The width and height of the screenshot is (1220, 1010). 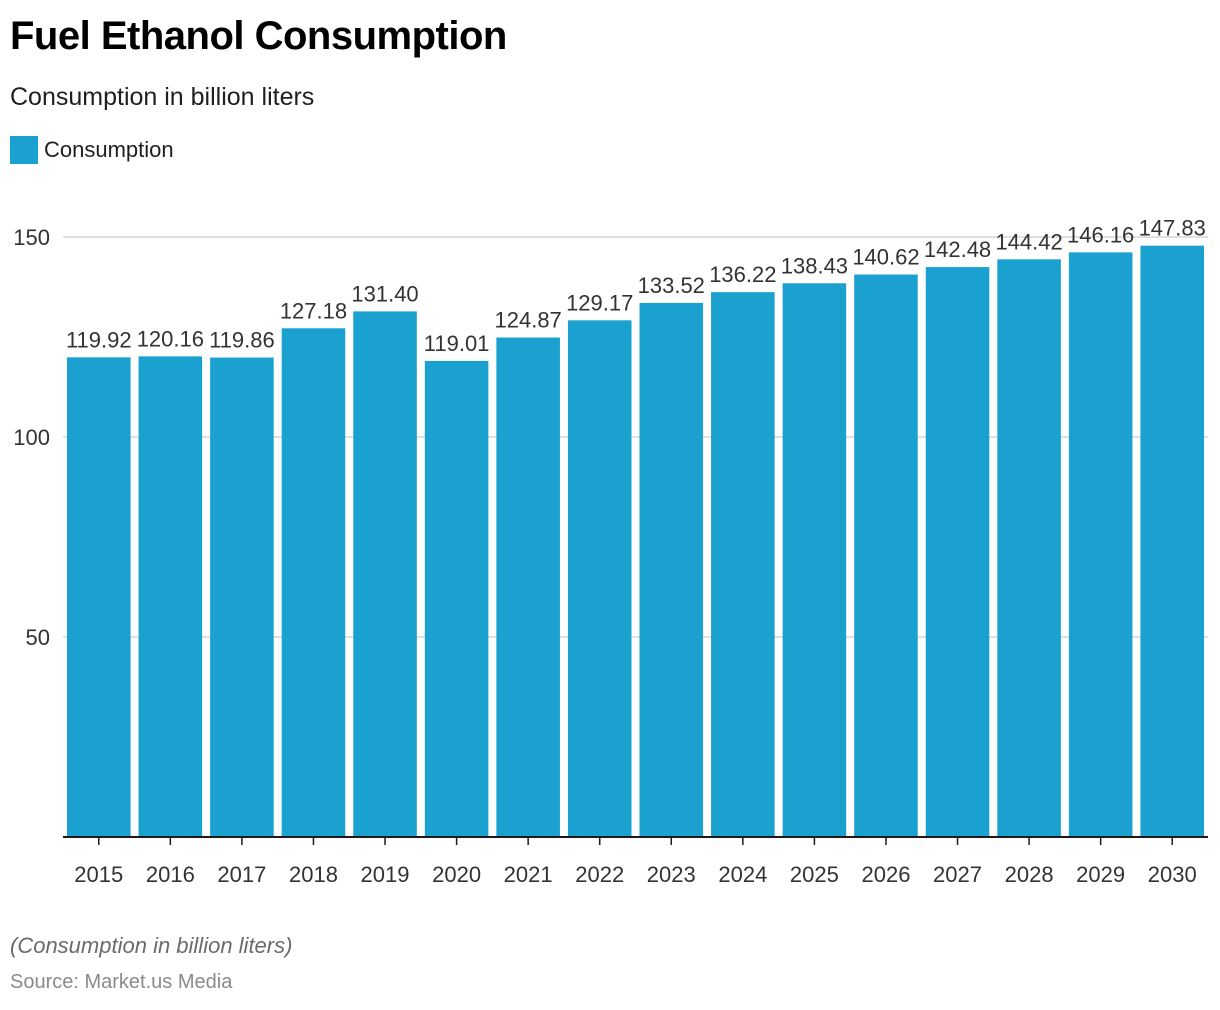 What do you see at coordinates (99, 597) in the screenshot?
I see `bar-2015` at bounding box center [99, 597].